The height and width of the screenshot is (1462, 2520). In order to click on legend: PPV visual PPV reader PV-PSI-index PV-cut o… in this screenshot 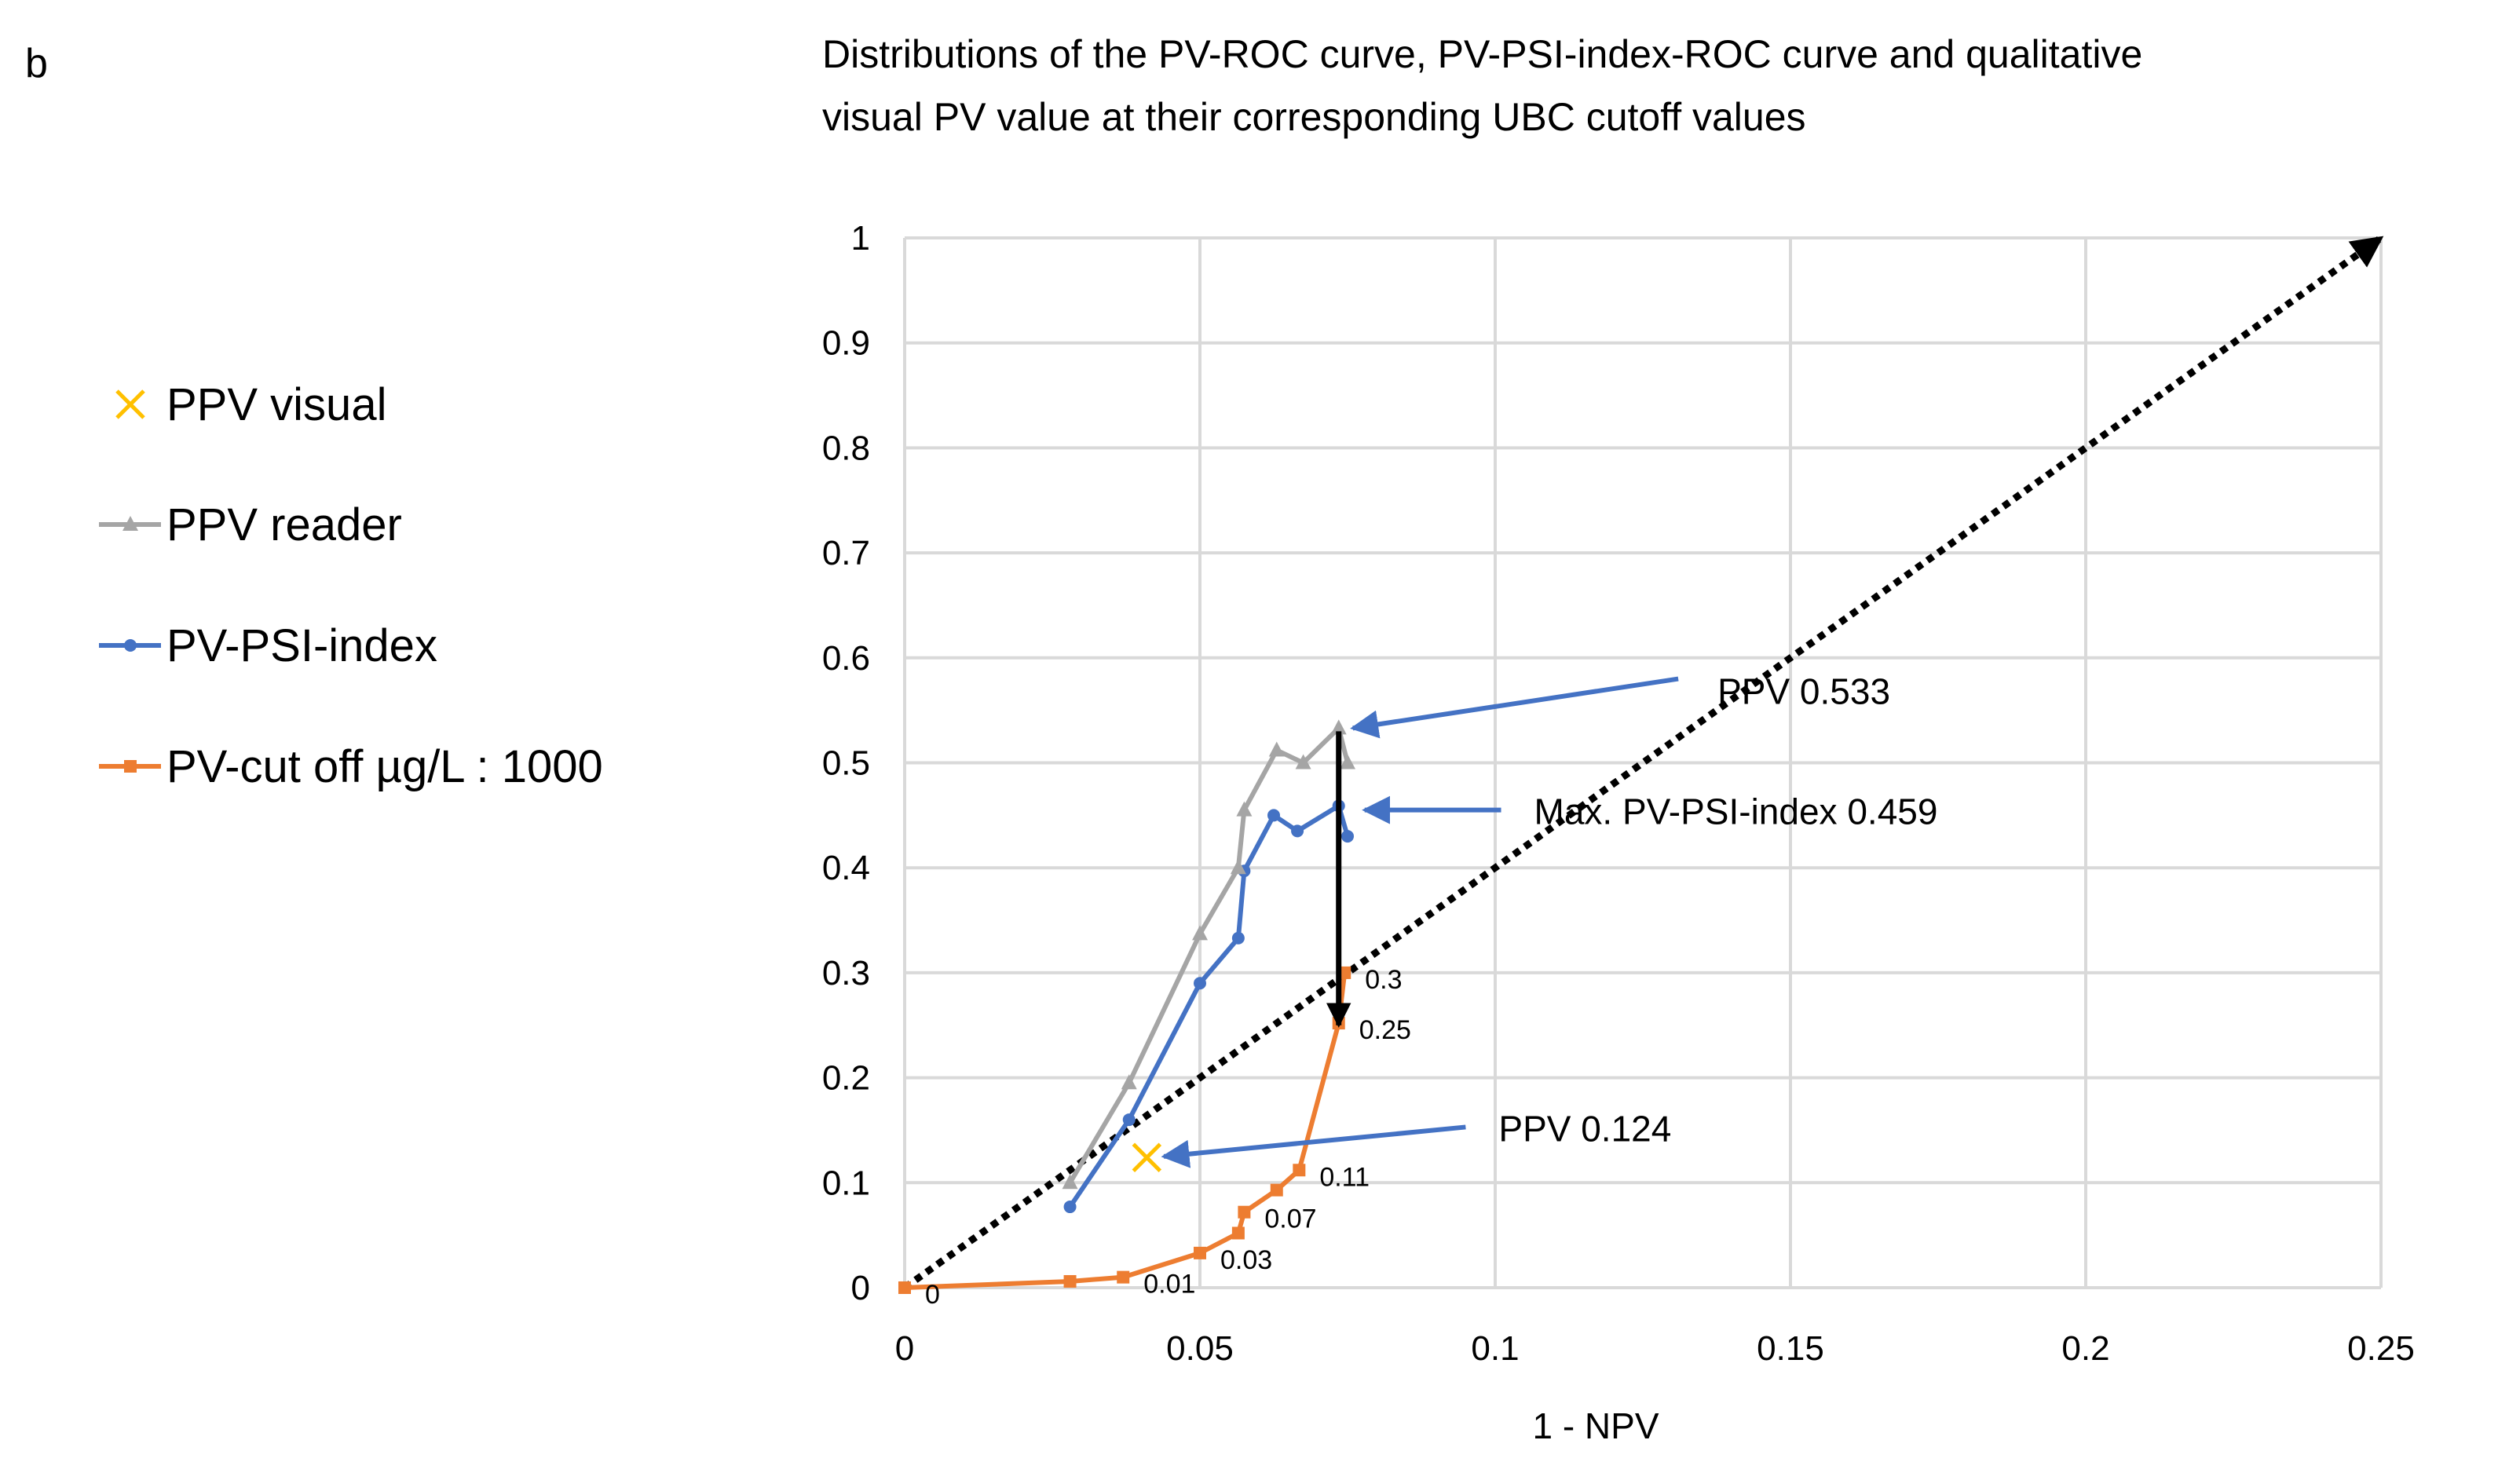, I will do `click(351, 585)`.